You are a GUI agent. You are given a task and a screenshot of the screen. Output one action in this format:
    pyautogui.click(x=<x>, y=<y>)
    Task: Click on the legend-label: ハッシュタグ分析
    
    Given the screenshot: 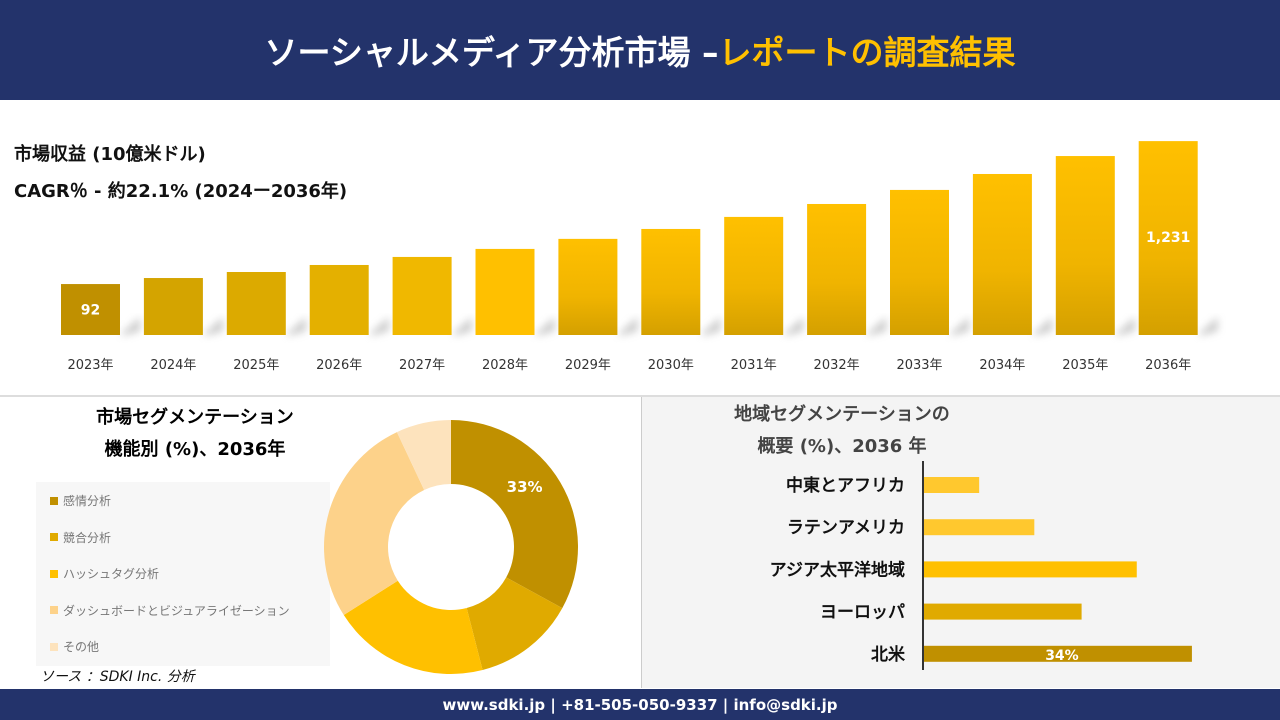 What is the action you would take?
    pyautogui.click(x=111, y=574)
    